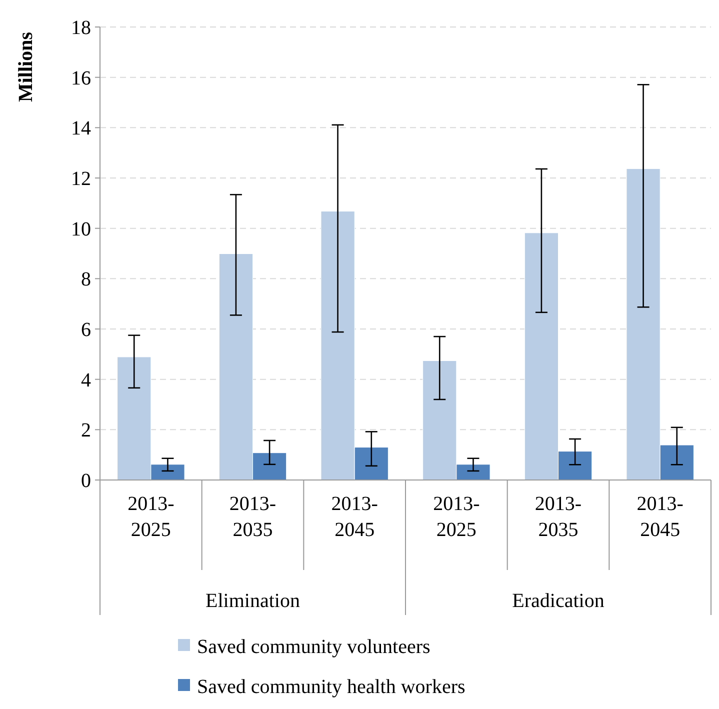 This screenshot has height=709, width=719. I want to click on legend-label: Saved community health workers, so click(331, 687).